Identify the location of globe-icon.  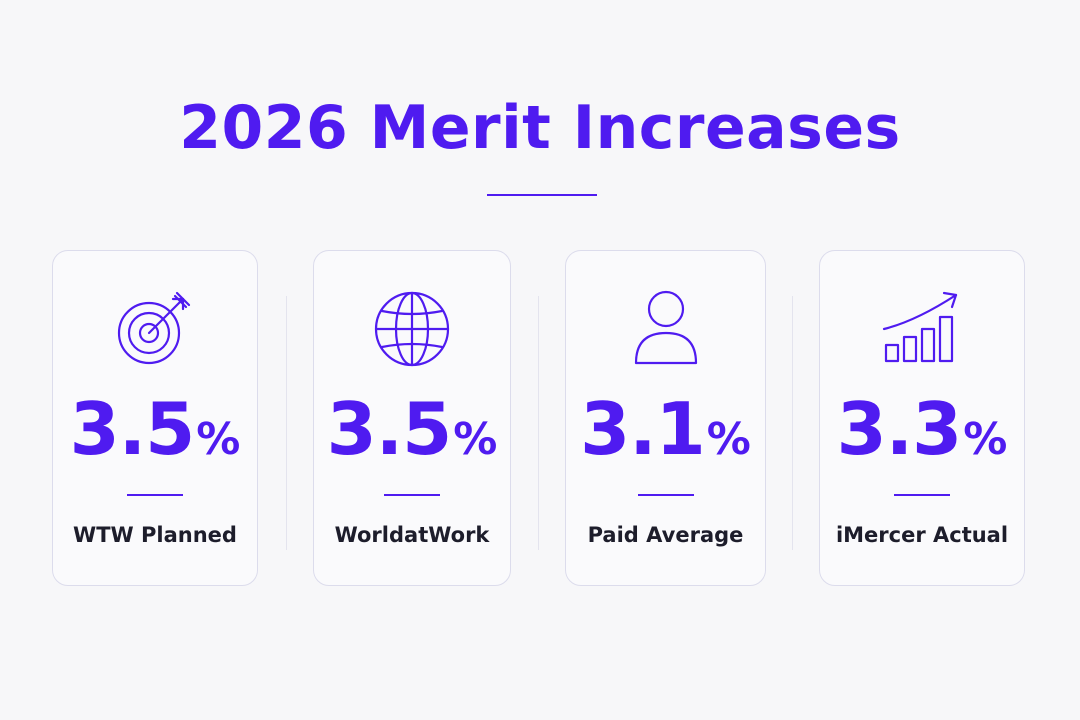
(412, 329).